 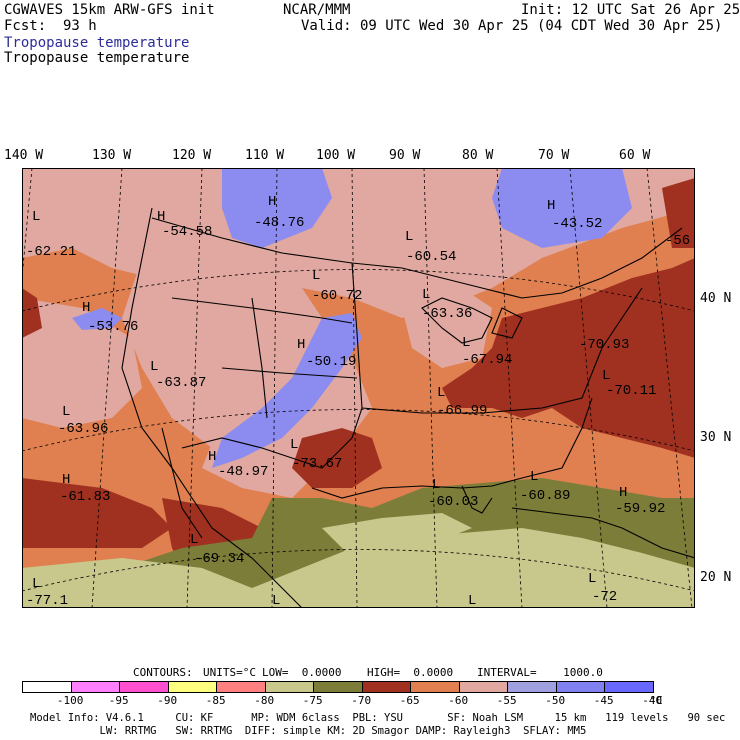 I want to click on lat-label: 40 N, so click(x=716, y=298).